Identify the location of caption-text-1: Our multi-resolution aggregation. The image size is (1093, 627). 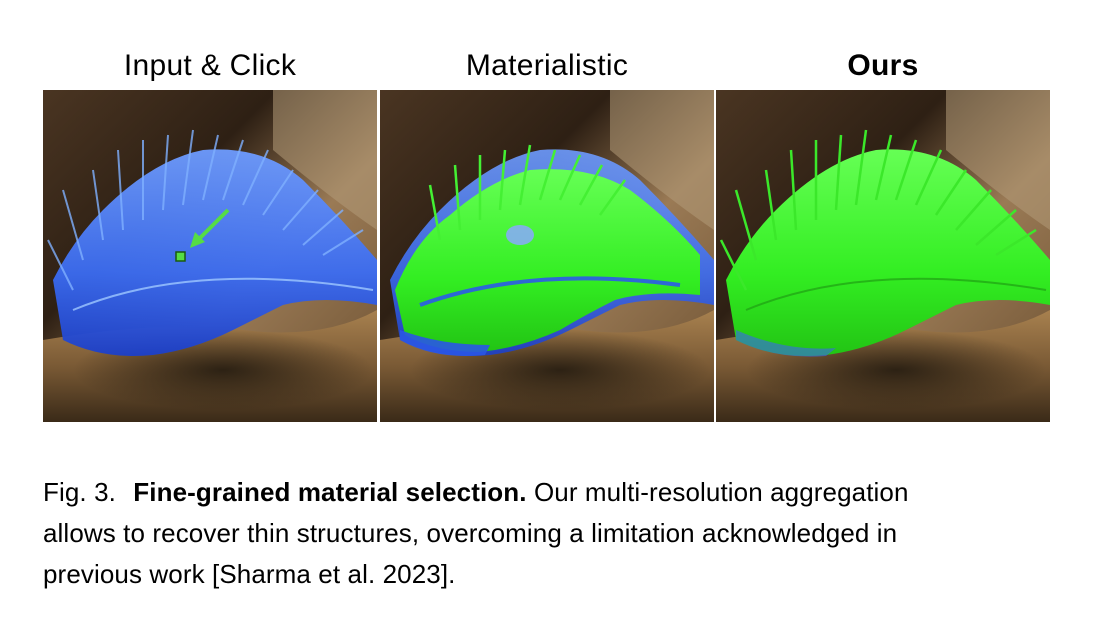
(721, 492).